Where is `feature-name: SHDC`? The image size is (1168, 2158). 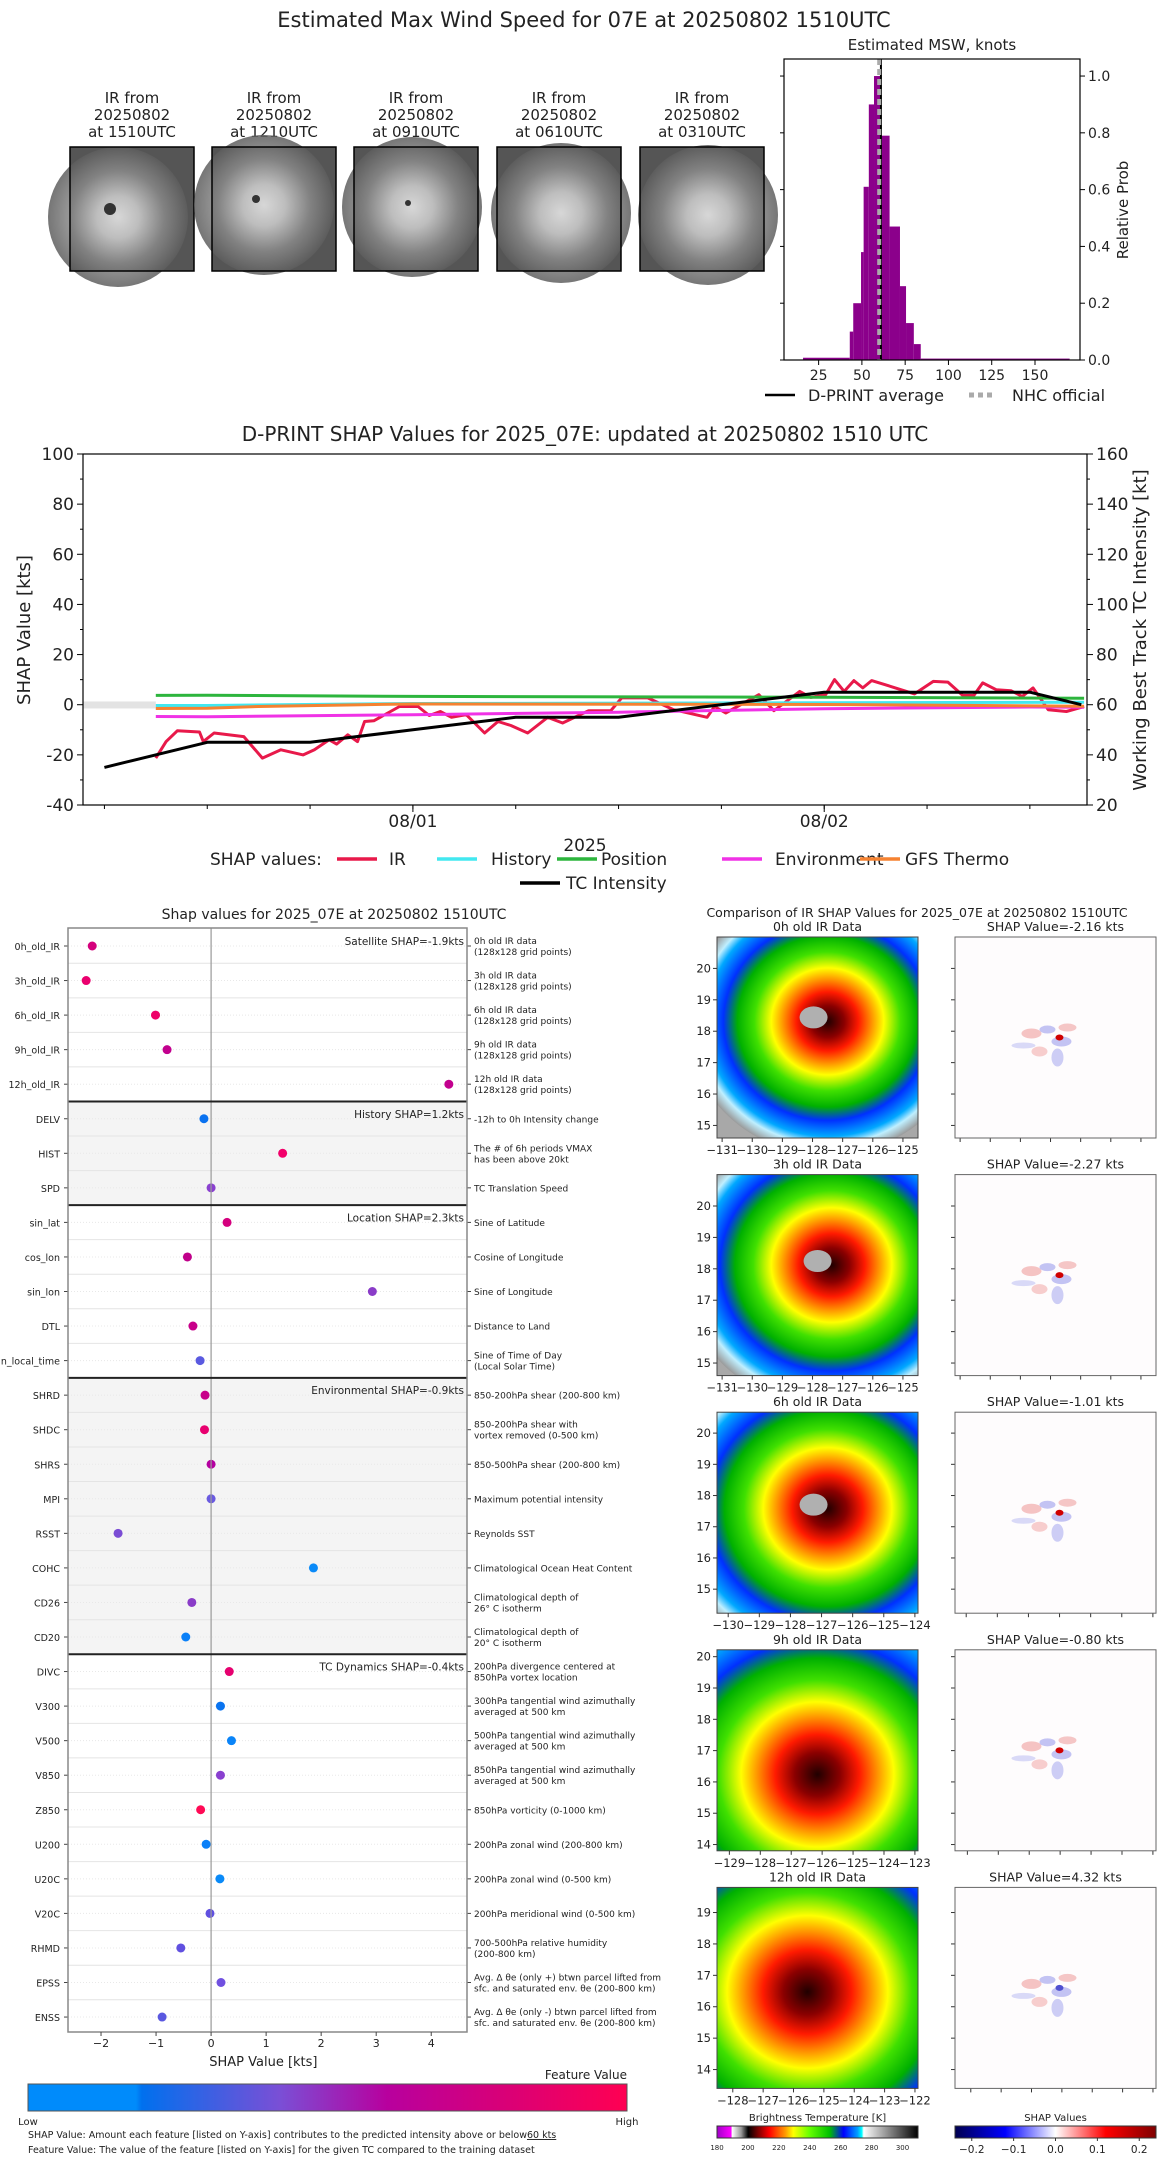 feature-name: SHDC is located at coordinates (46, 1431).